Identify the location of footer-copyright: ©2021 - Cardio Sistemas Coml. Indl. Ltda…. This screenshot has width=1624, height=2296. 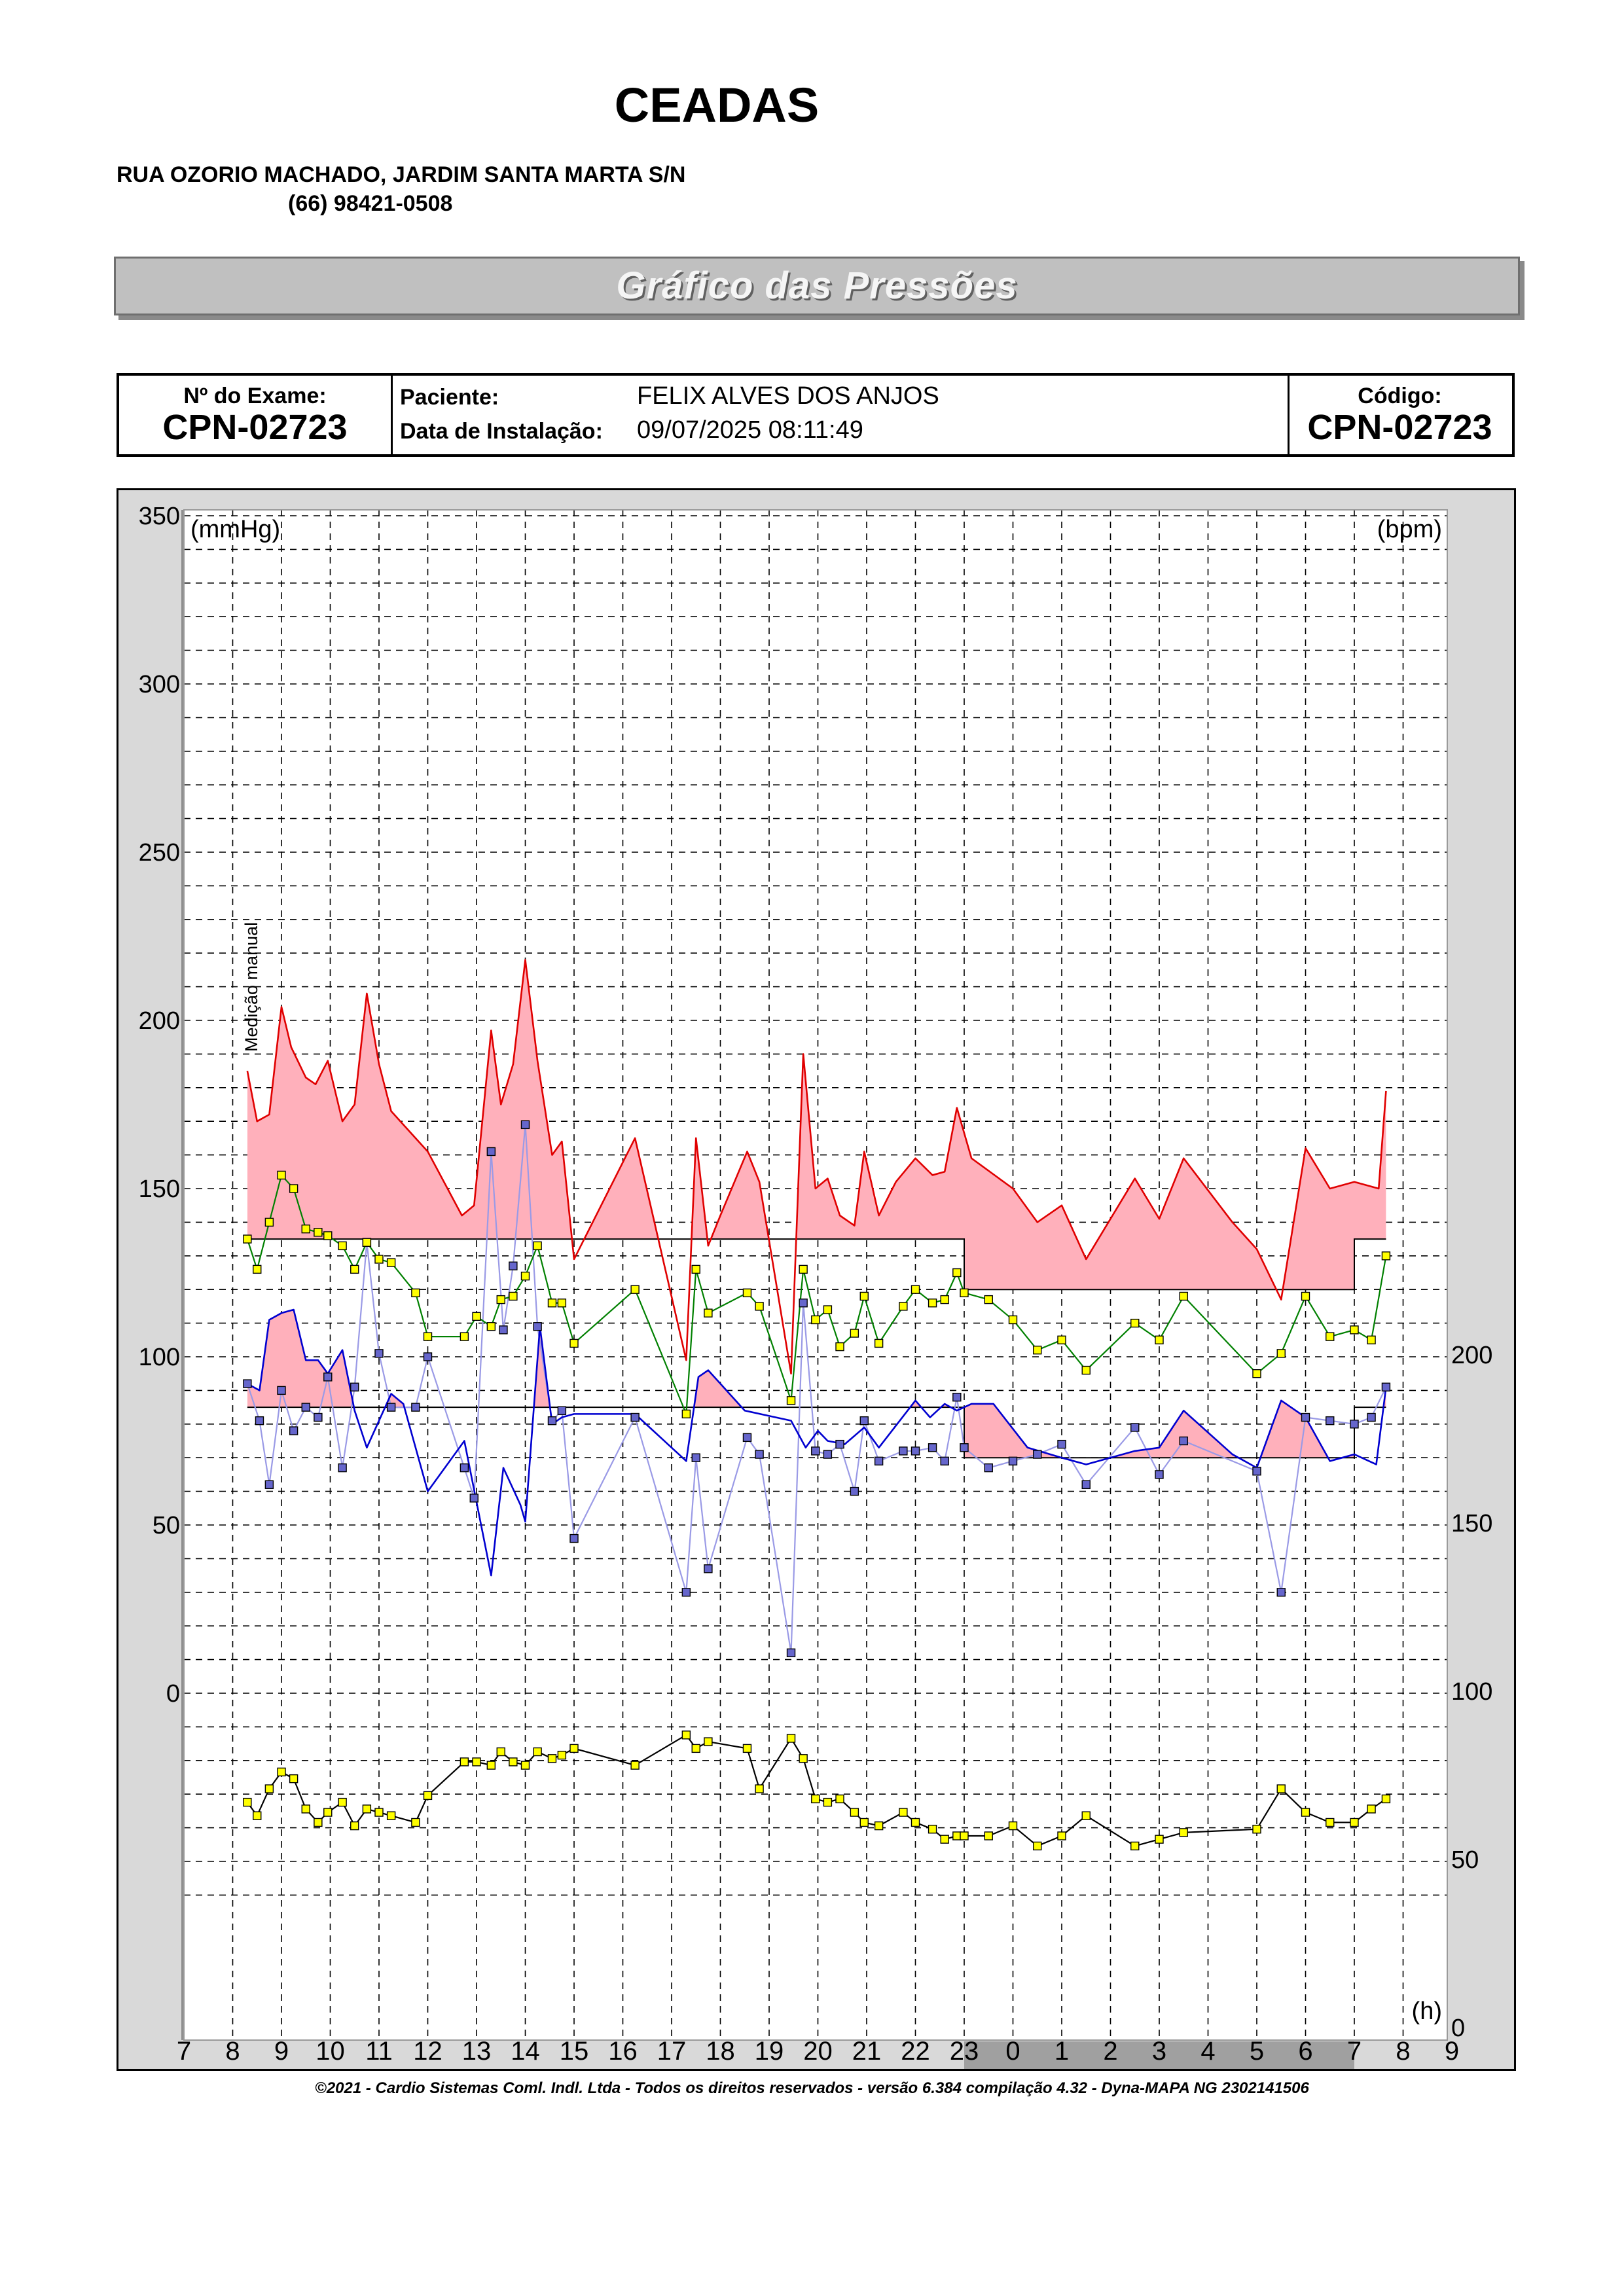
(812, 2088).